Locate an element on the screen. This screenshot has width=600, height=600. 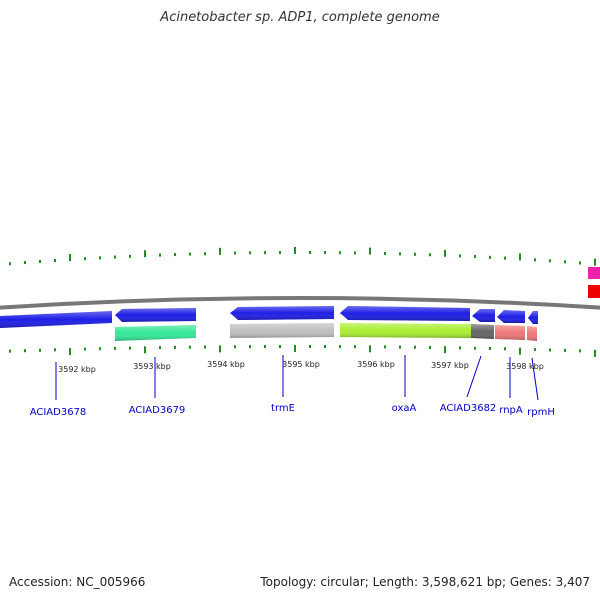
ruler-label: 3596 kbp is located at coordinates (376, 364).